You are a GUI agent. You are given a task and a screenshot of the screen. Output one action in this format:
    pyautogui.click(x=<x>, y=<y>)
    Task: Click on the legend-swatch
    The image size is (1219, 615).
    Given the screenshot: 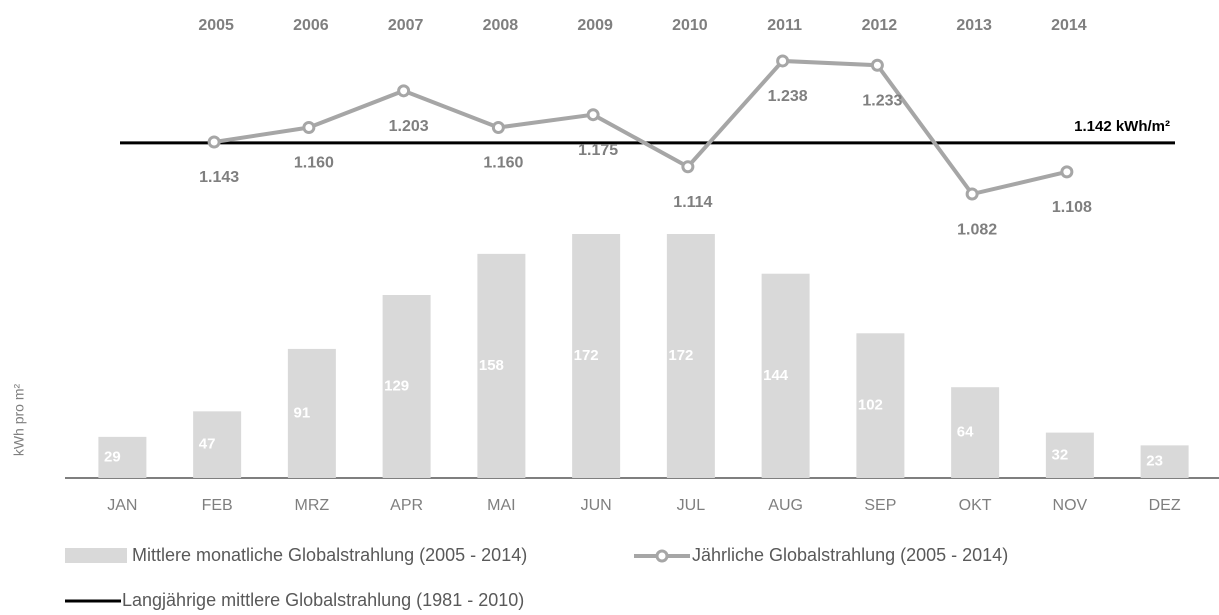 What is the action you would take?
    pyautogui.click(x=96, y=555)
    